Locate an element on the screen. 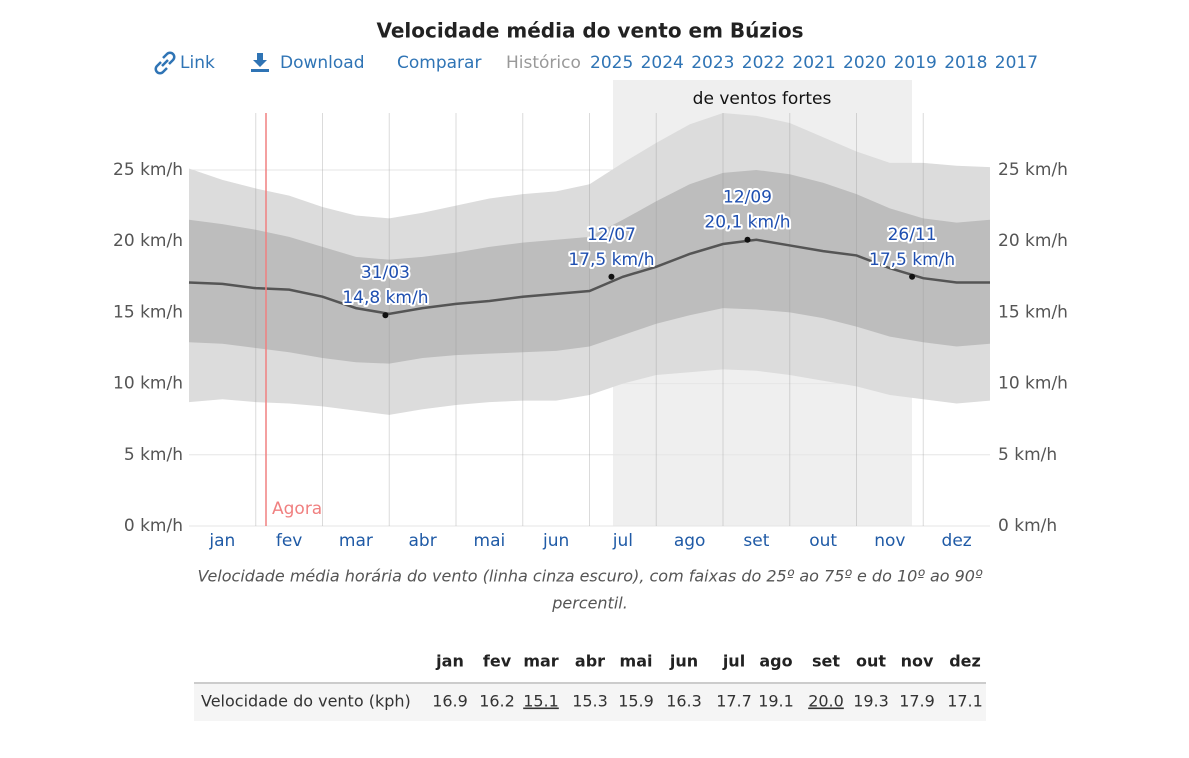 Image resolution: width=1189 pixels, height=758 pixels. table-header: abr is located at coordinates (590, 661).